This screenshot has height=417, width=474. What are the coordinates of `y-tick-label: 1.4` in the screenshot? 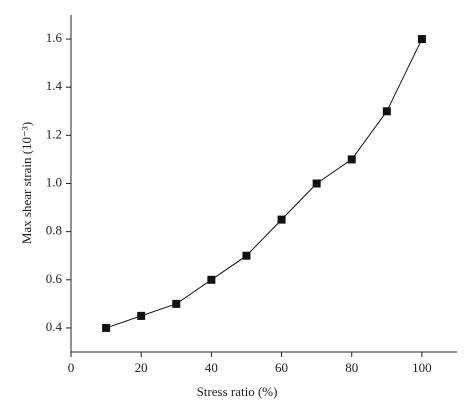 It's located at (54, 85).